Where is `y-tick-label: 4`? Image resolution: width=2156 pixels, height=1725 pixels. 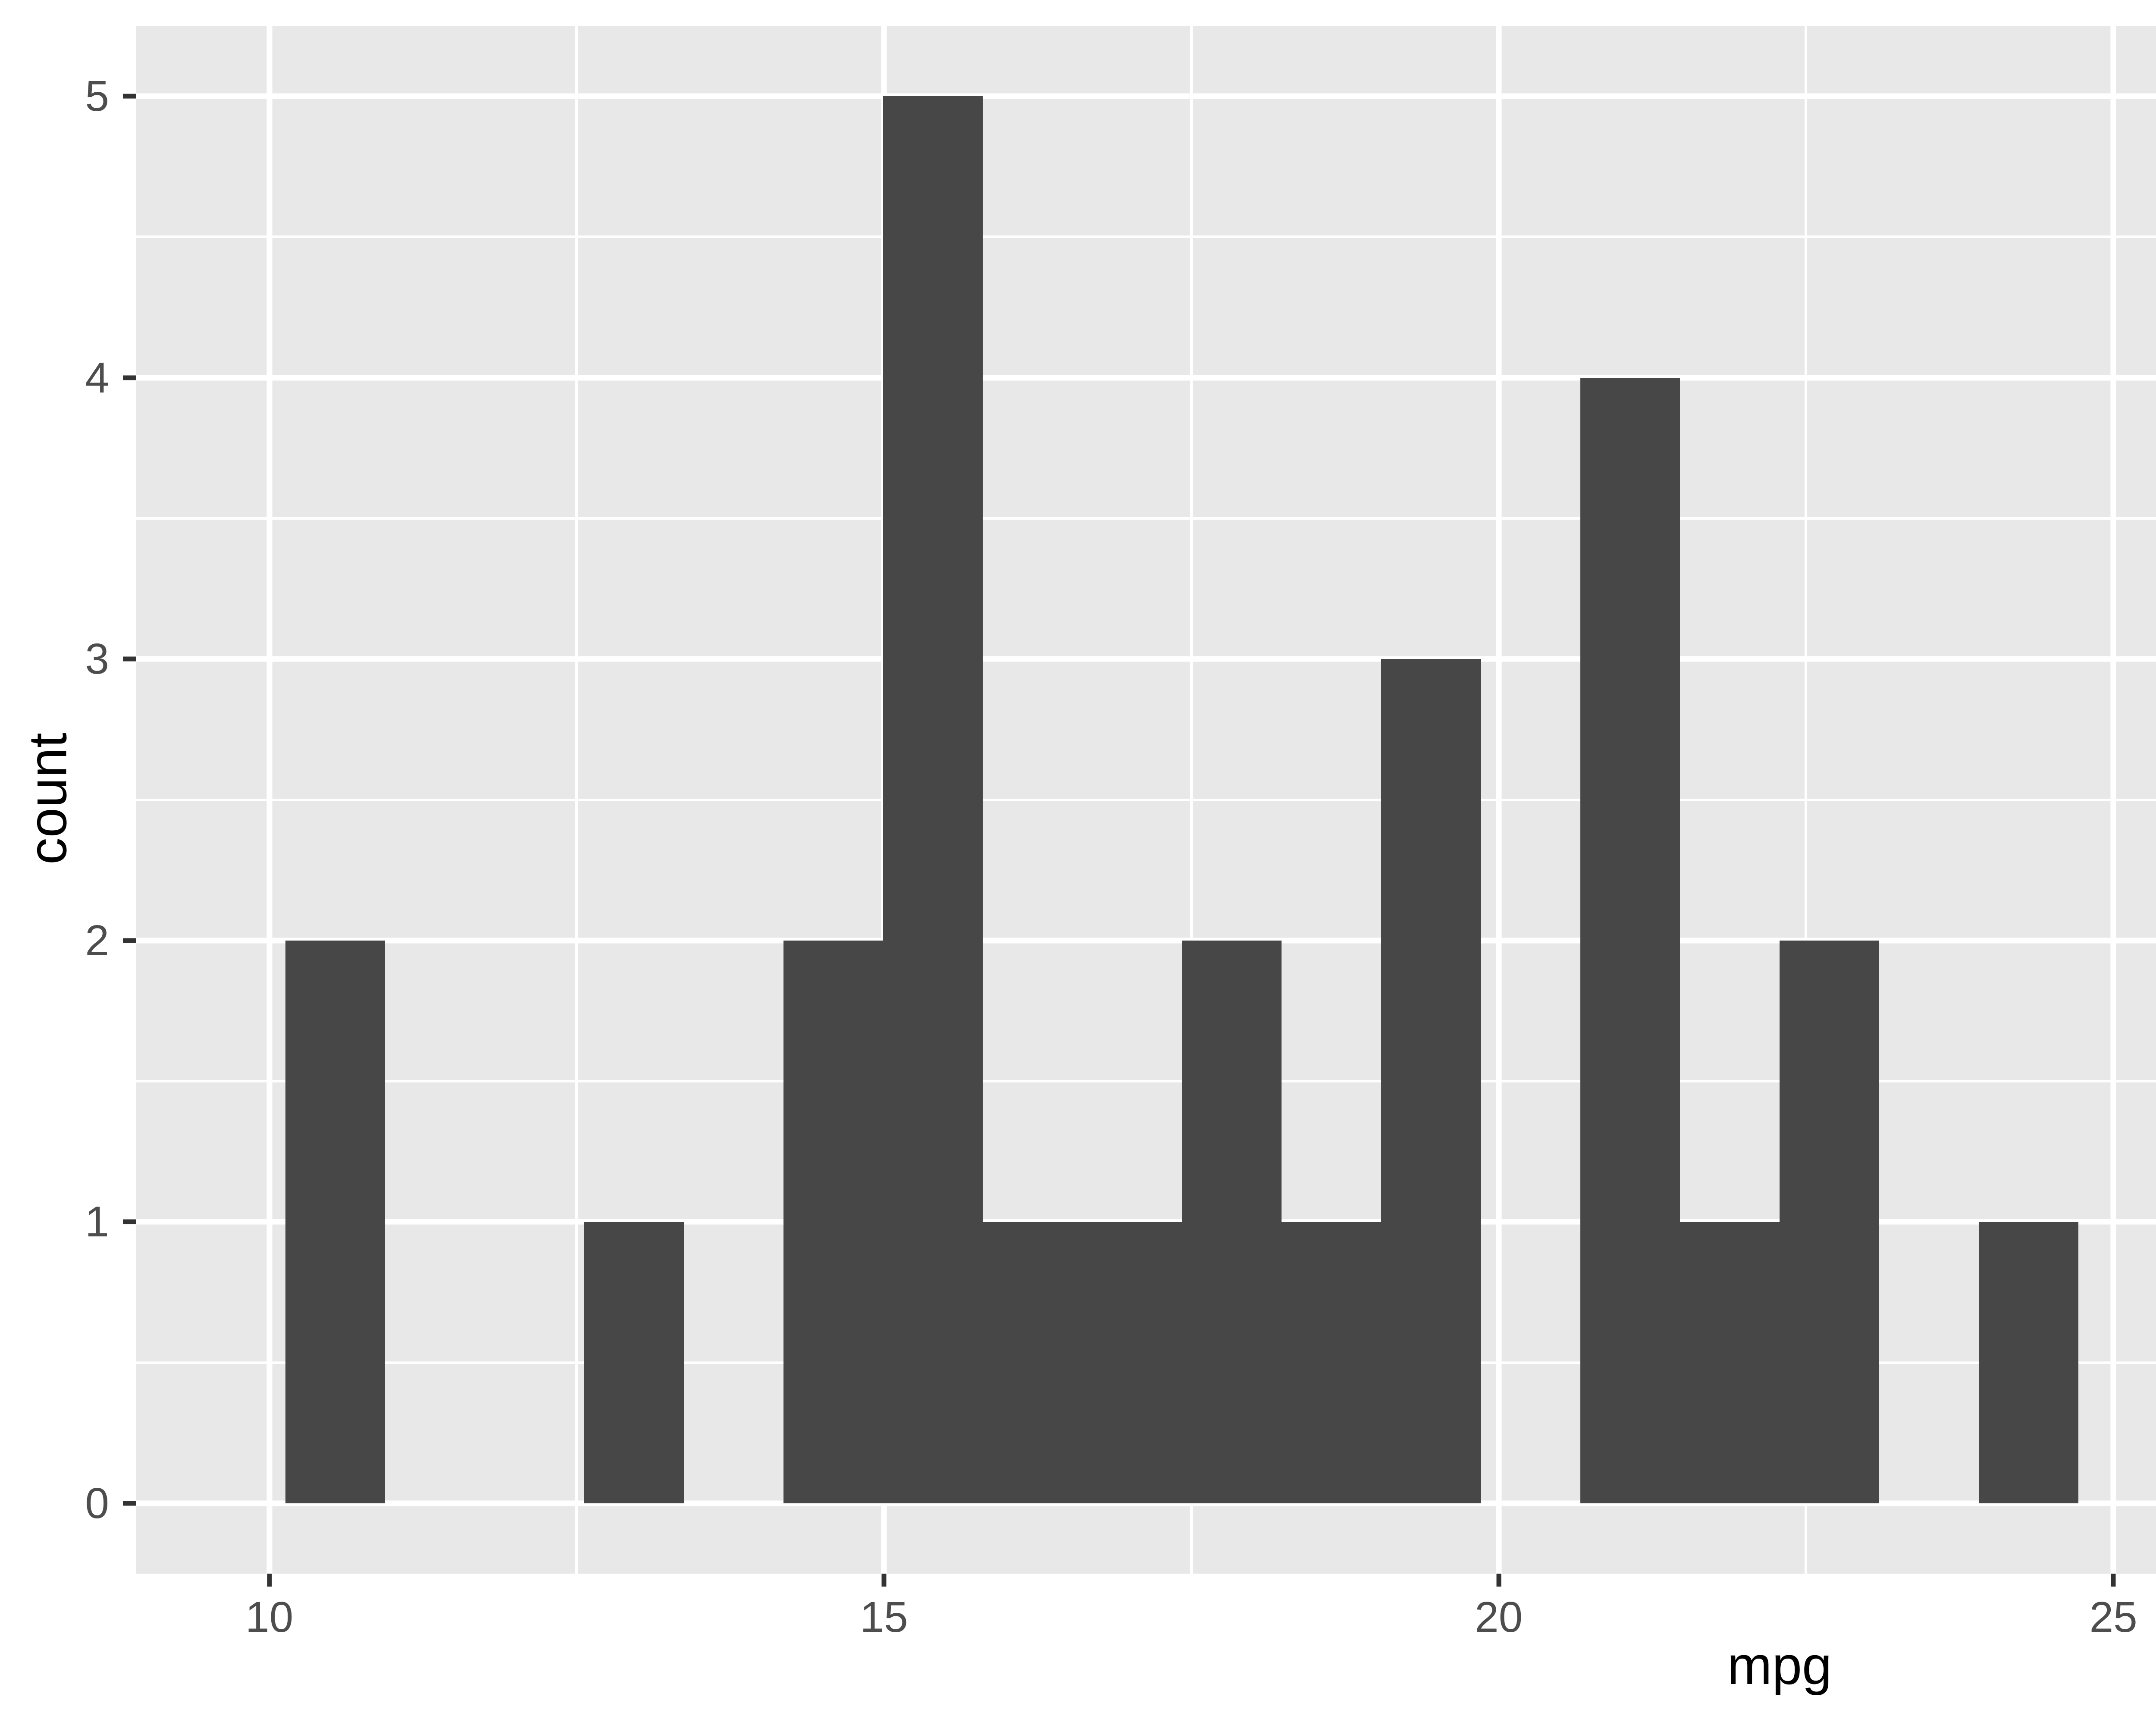
y-tick-label: 4 is located at coordinates (97, 378).